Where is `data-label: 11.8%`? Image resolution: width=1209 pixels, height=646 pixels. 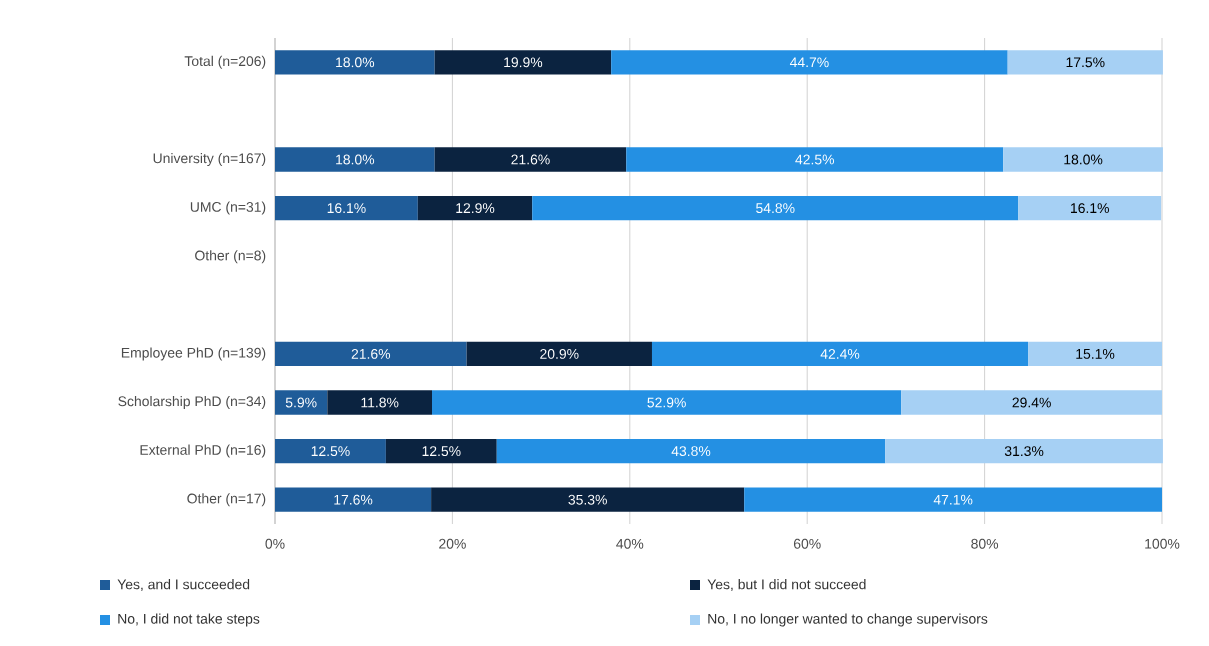
data-label: 11.8% is located at coordinates (380, 402).